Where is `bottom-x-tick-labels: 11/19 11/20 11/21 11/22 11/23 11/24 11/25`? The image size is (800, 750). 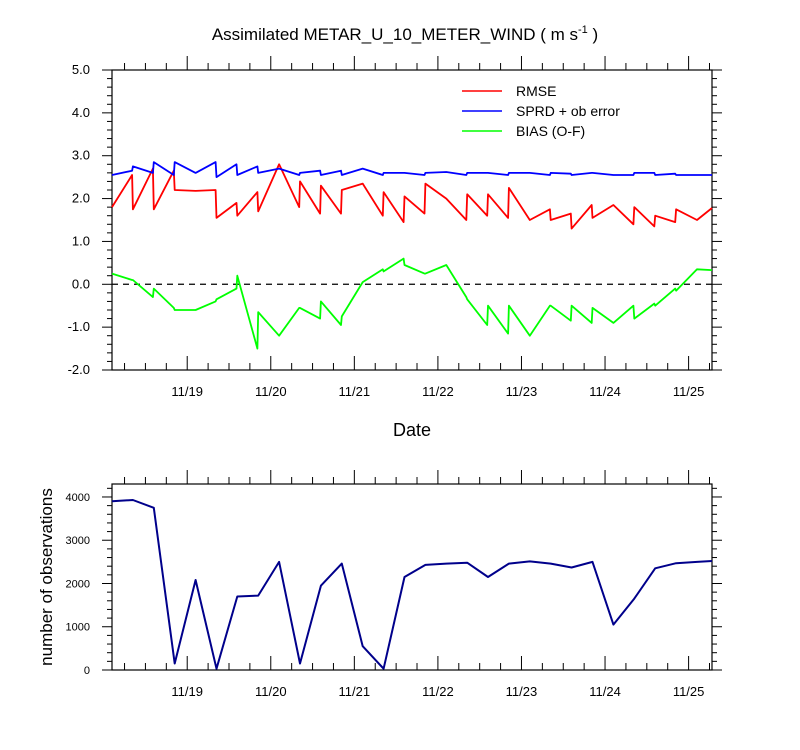 bottom-x-tick-labels: 11/19 11/20 11/21 11/22 11/23 11/24 11/25 is located at coordinates (437, 691).